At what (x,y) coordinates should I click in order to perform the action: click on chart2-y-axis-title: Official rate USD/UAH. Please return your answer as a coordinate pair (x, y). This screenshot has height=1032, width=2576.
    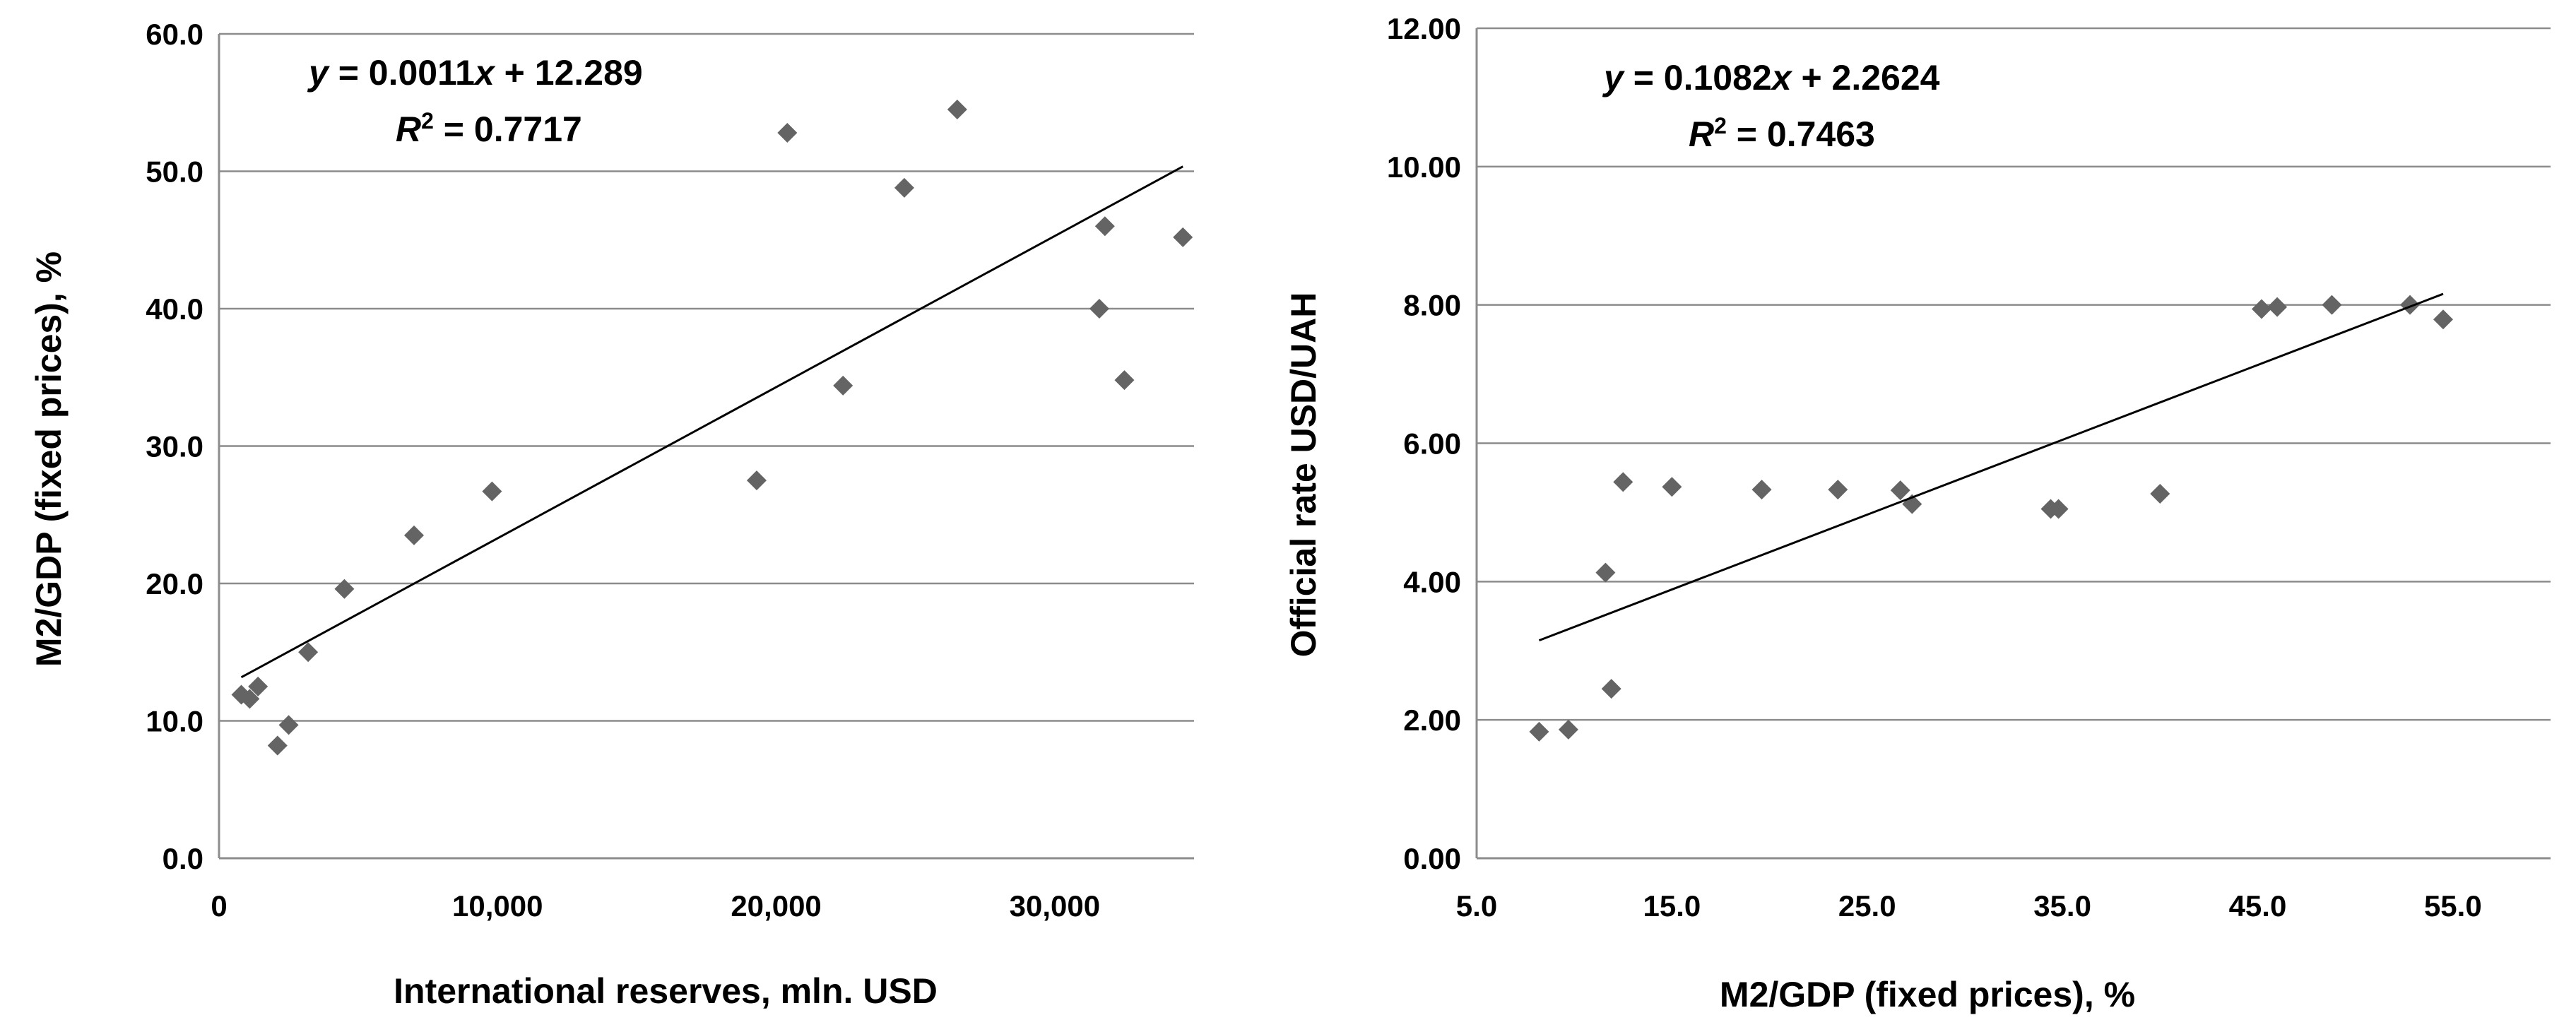
    Looking at the image, I should click on (1303, 475).